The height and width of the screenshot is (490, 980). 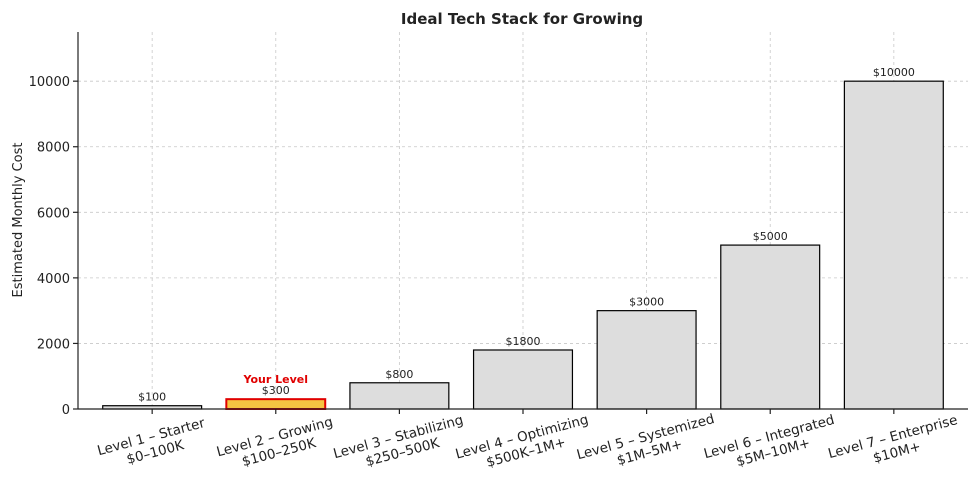 What do you see at coordinates (152, 397) in the screenshot?
I see `bar-value-label: $100` at bounding box center [152, 397].